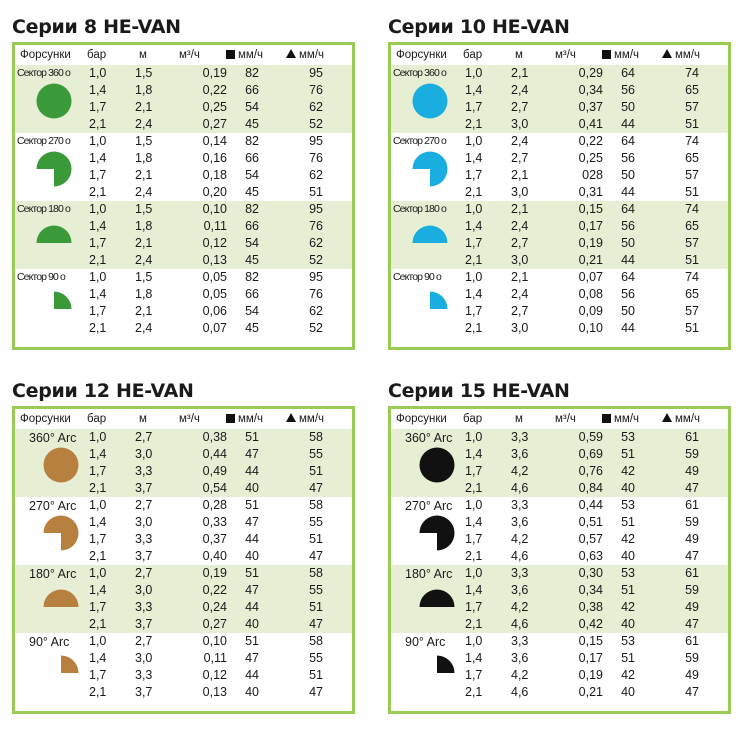  I want to click on cell-pressure: 1,7, so click(474, 539).